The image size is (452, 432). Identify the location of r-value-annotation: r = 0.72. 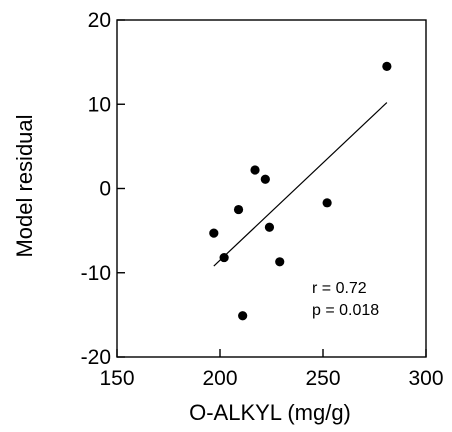
(339, 288).